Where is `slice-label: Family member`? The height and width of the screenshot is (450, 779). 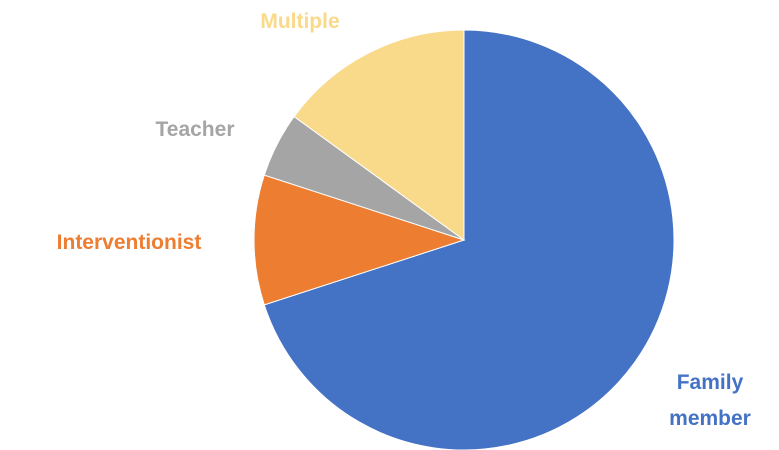 slice-label: Family member is located at coordinates (710, 400).